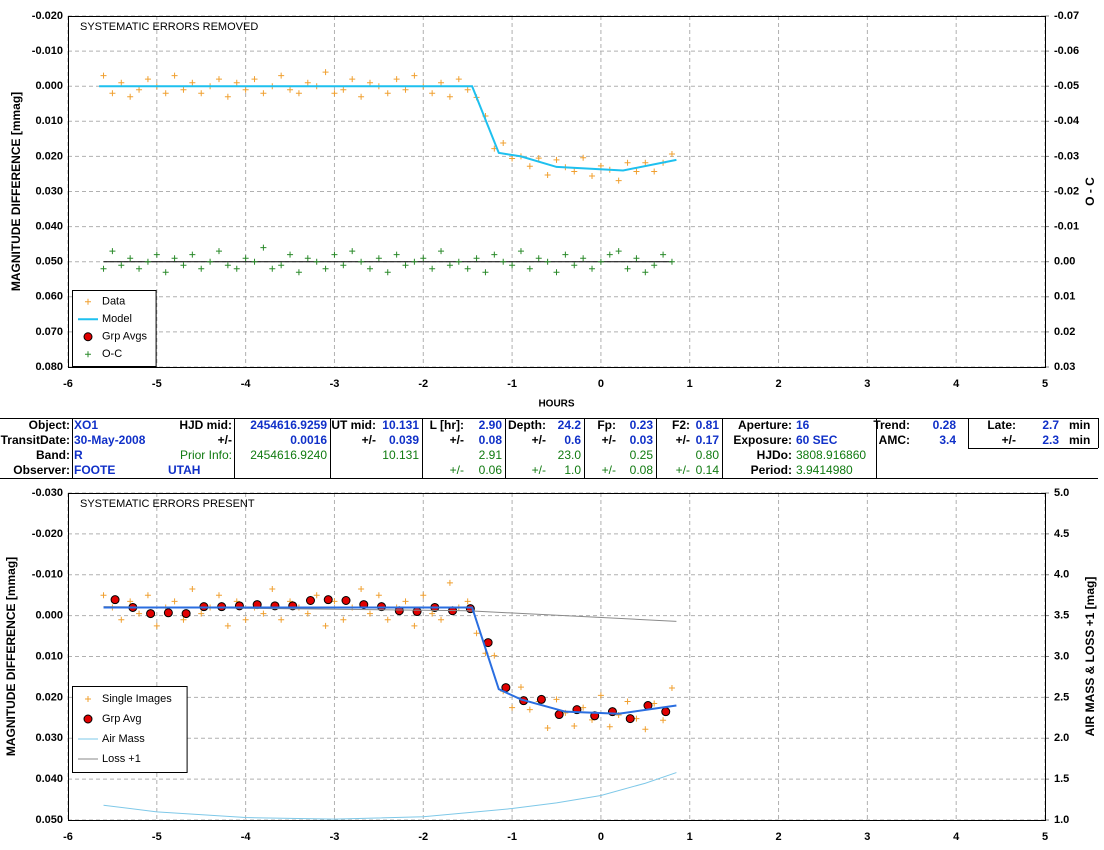 The height and width of the screenshot is (850, 1104). What do you see at coordinates (404, 440) in the screenshot?
I see `table-cell: 0.039` at bounding box center [404, 440].